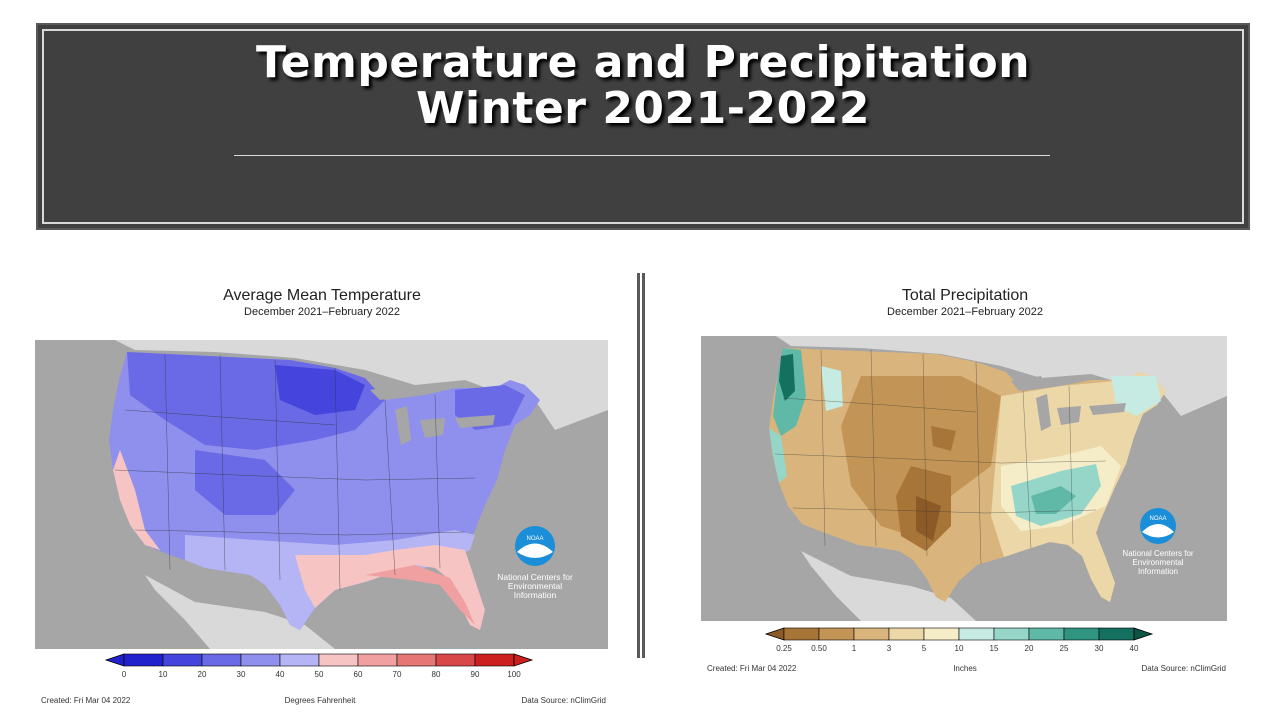  I want to click on precipitation-data-source: Data Source: nClimGrid, so click(1183, 668).